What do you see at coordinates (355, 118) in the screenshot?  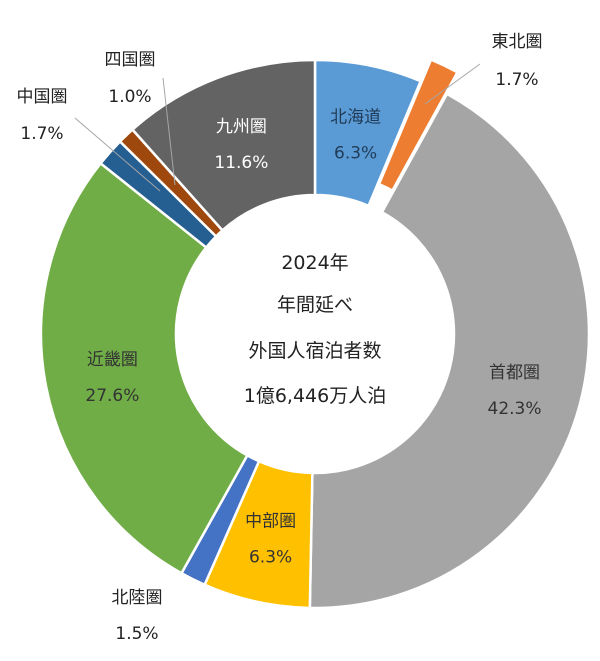 I see `slice-name-label: 北海道` at bounding box center [355, 118].